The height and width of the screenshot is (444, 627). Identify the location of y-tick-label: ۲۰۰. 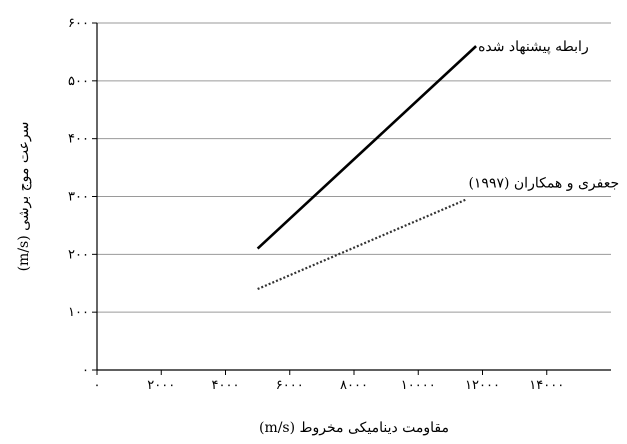
(78, 254).